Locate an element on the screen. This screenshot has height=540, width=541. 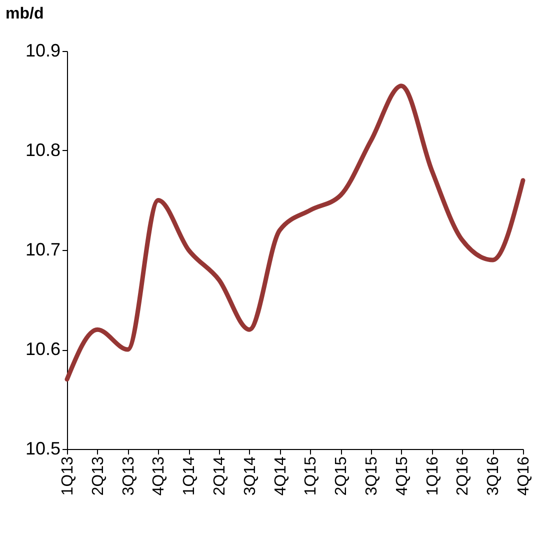
x-tick-label: 2Q16 is located at coordinates (463, 476).